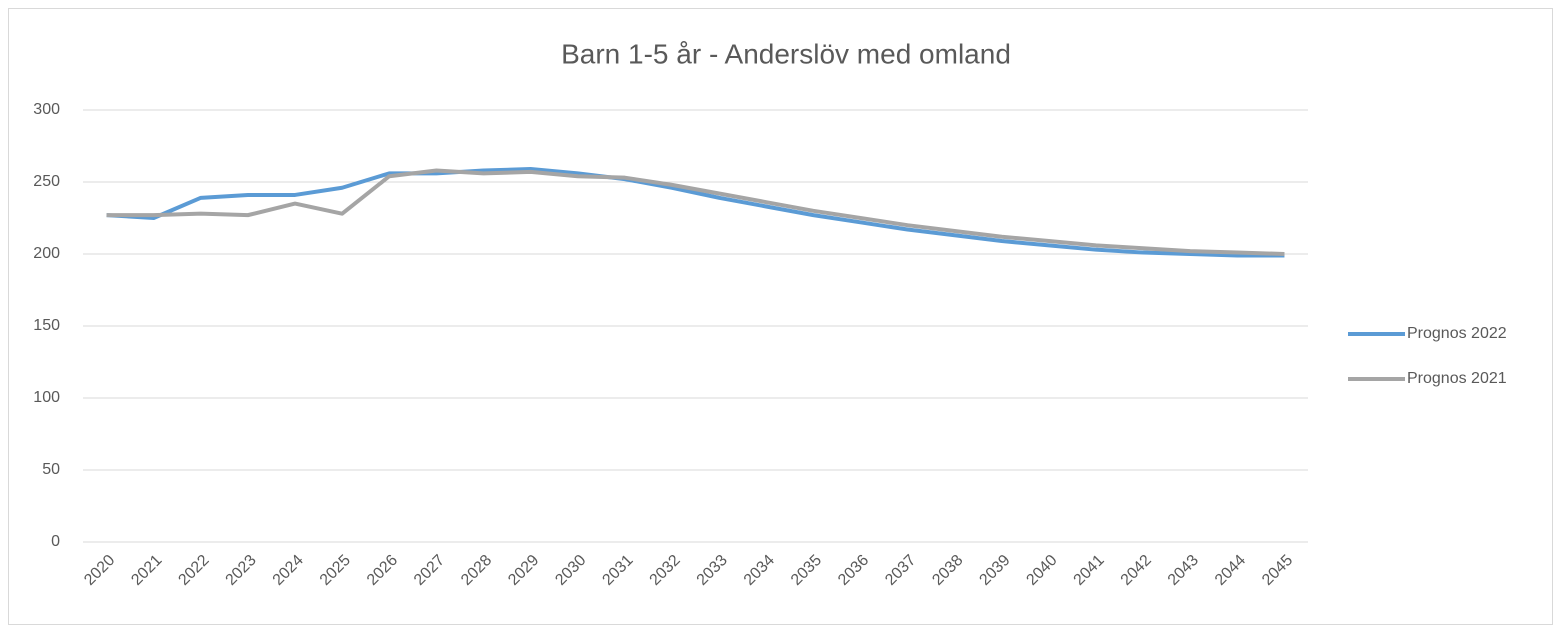  What do you see at coordinates (46, 397) in the screenshot?
I see `y-tick-label: 100` at bounding box center [46, 397].